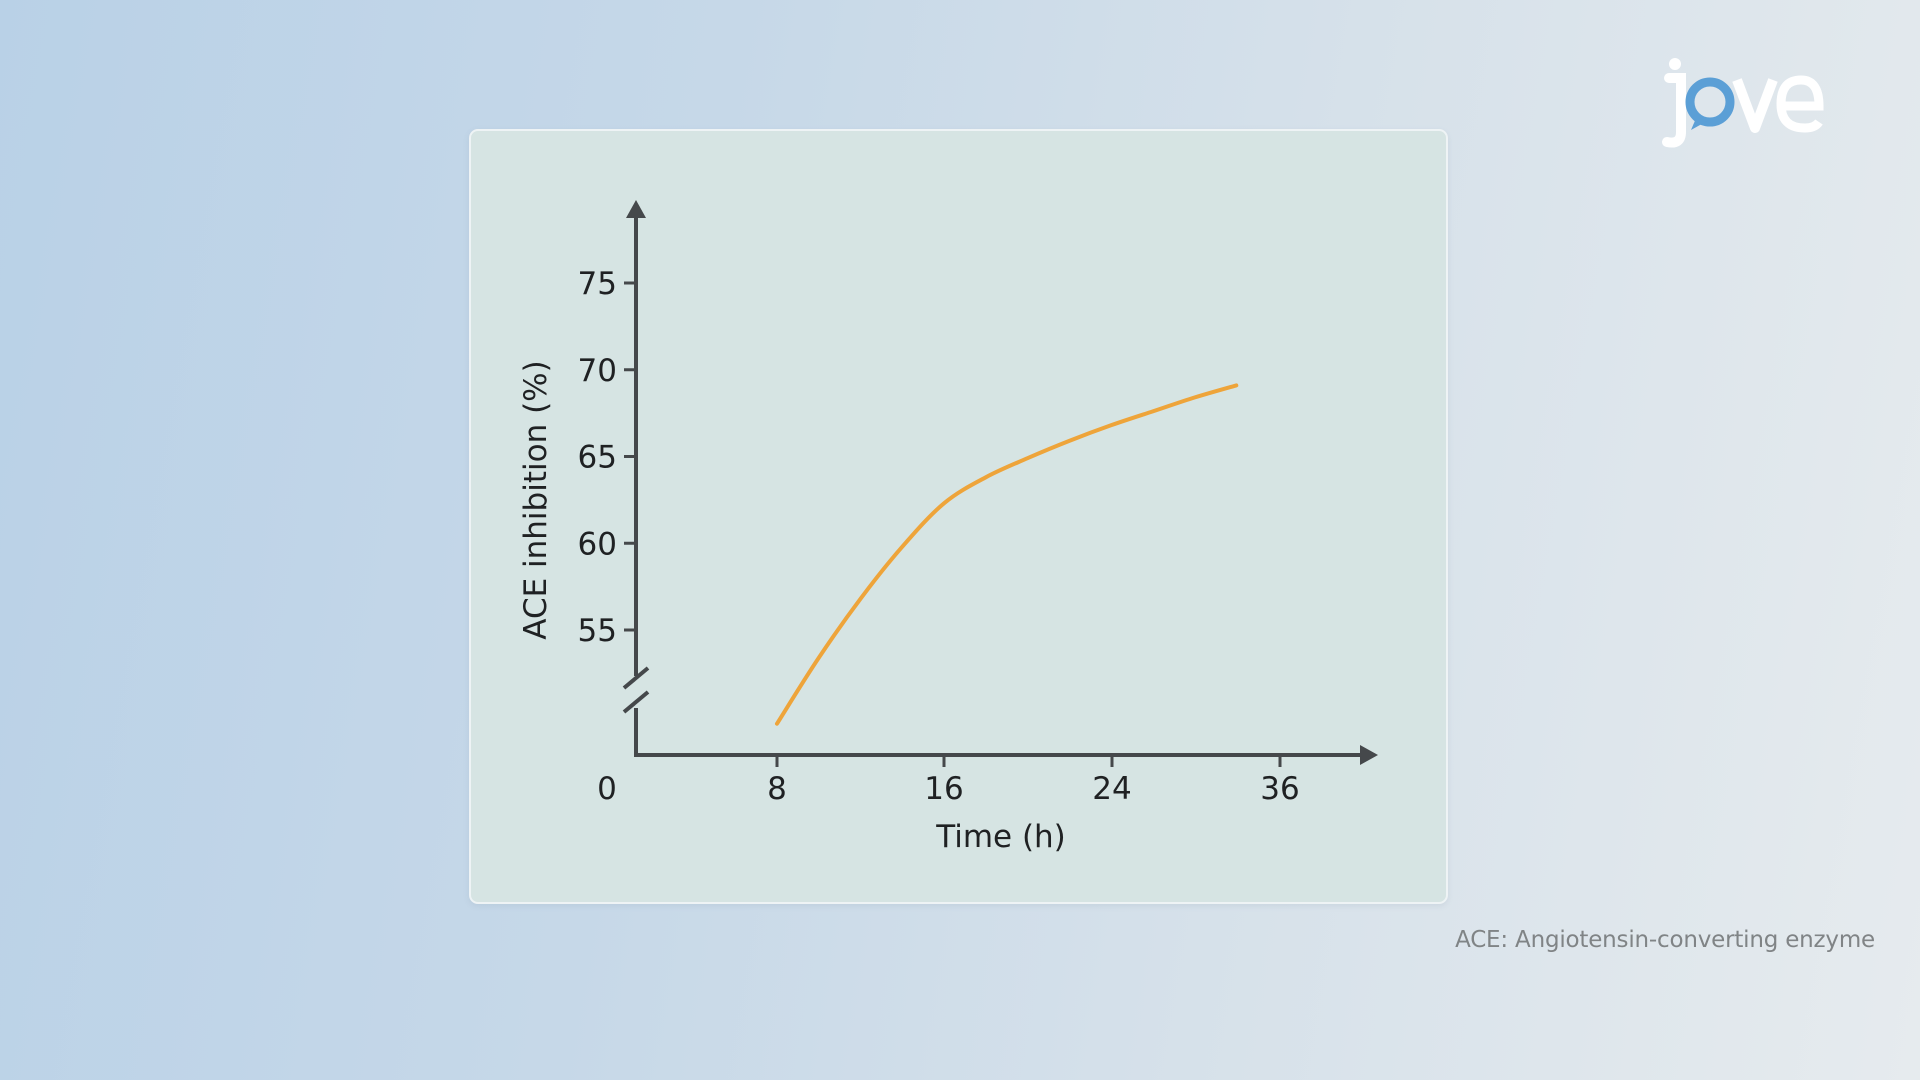  I want to click on abbreviation-footnote: ACE: Angiotensin-converting enzyme, so click(1665, 940).